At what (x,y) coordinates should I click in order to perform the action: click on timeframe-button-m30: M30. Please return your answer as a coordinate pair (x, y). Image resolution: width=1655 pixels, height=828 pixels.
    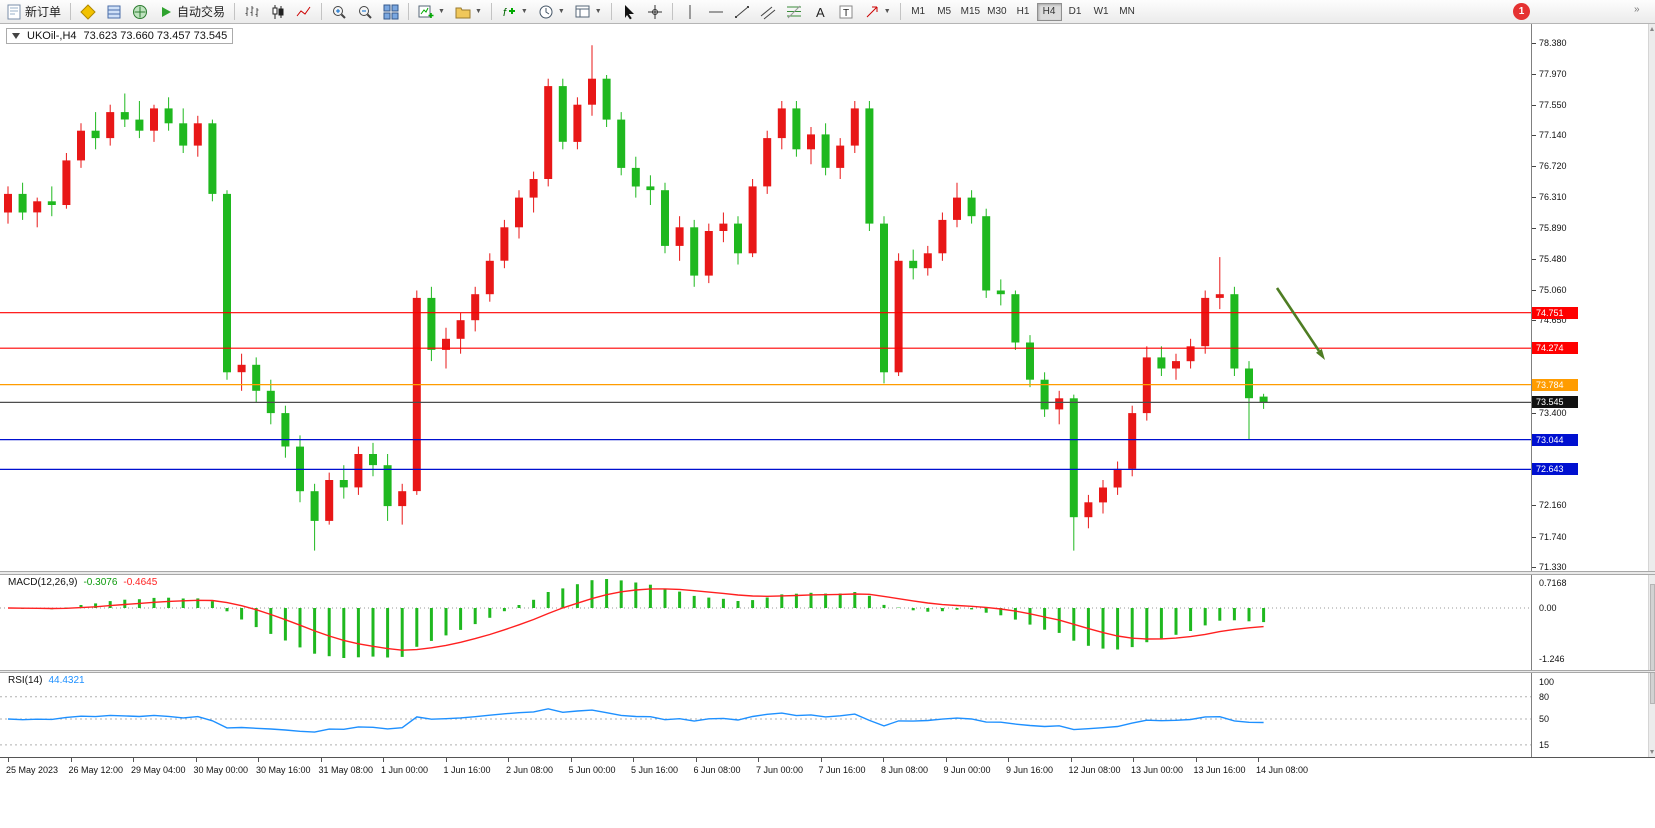
    Looking at the image, I should click on (997, 11).